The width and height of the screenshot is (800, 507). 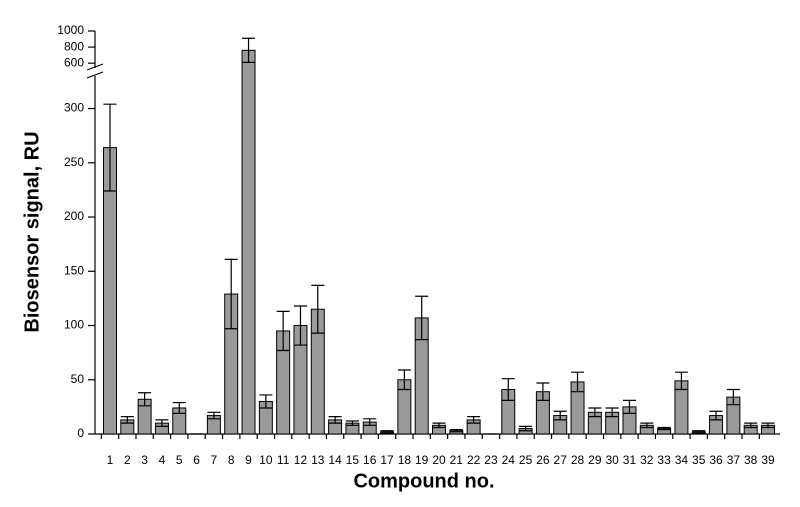 I want to click on y-tick-label: 600, so click(x=74, y=62).